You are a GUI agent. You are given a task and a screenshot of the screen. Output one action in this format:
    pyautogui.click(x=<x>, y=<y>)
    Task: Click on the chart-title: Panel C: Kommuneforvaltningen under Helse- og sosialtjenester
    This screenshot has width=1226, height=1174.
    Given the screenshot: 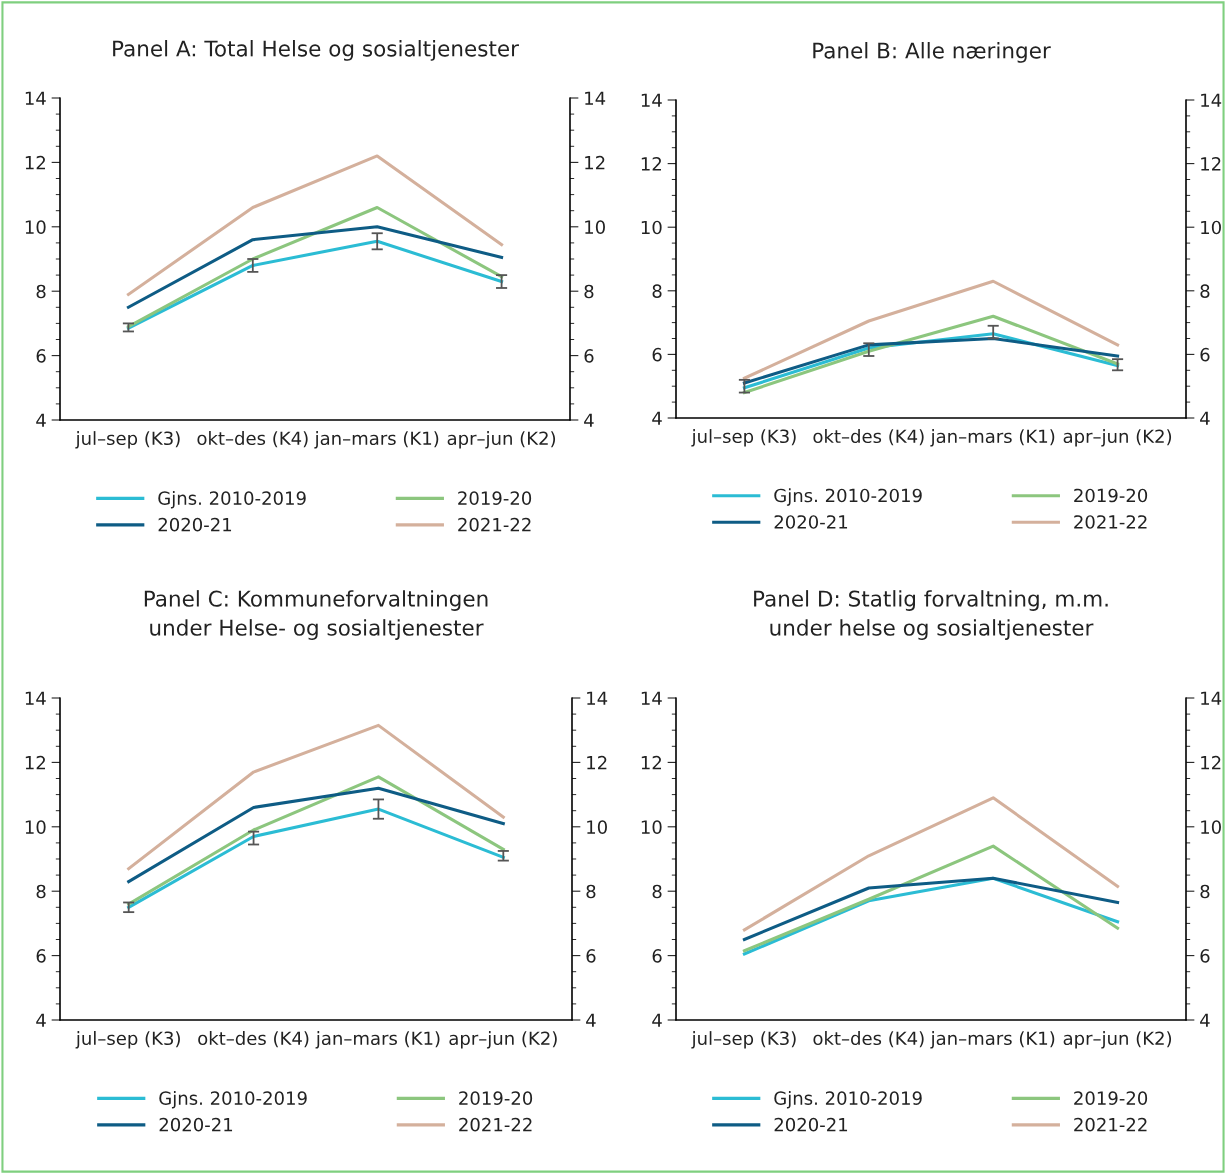 What is the action you would take?
    pyautogui.click(x=316, y=615)
    